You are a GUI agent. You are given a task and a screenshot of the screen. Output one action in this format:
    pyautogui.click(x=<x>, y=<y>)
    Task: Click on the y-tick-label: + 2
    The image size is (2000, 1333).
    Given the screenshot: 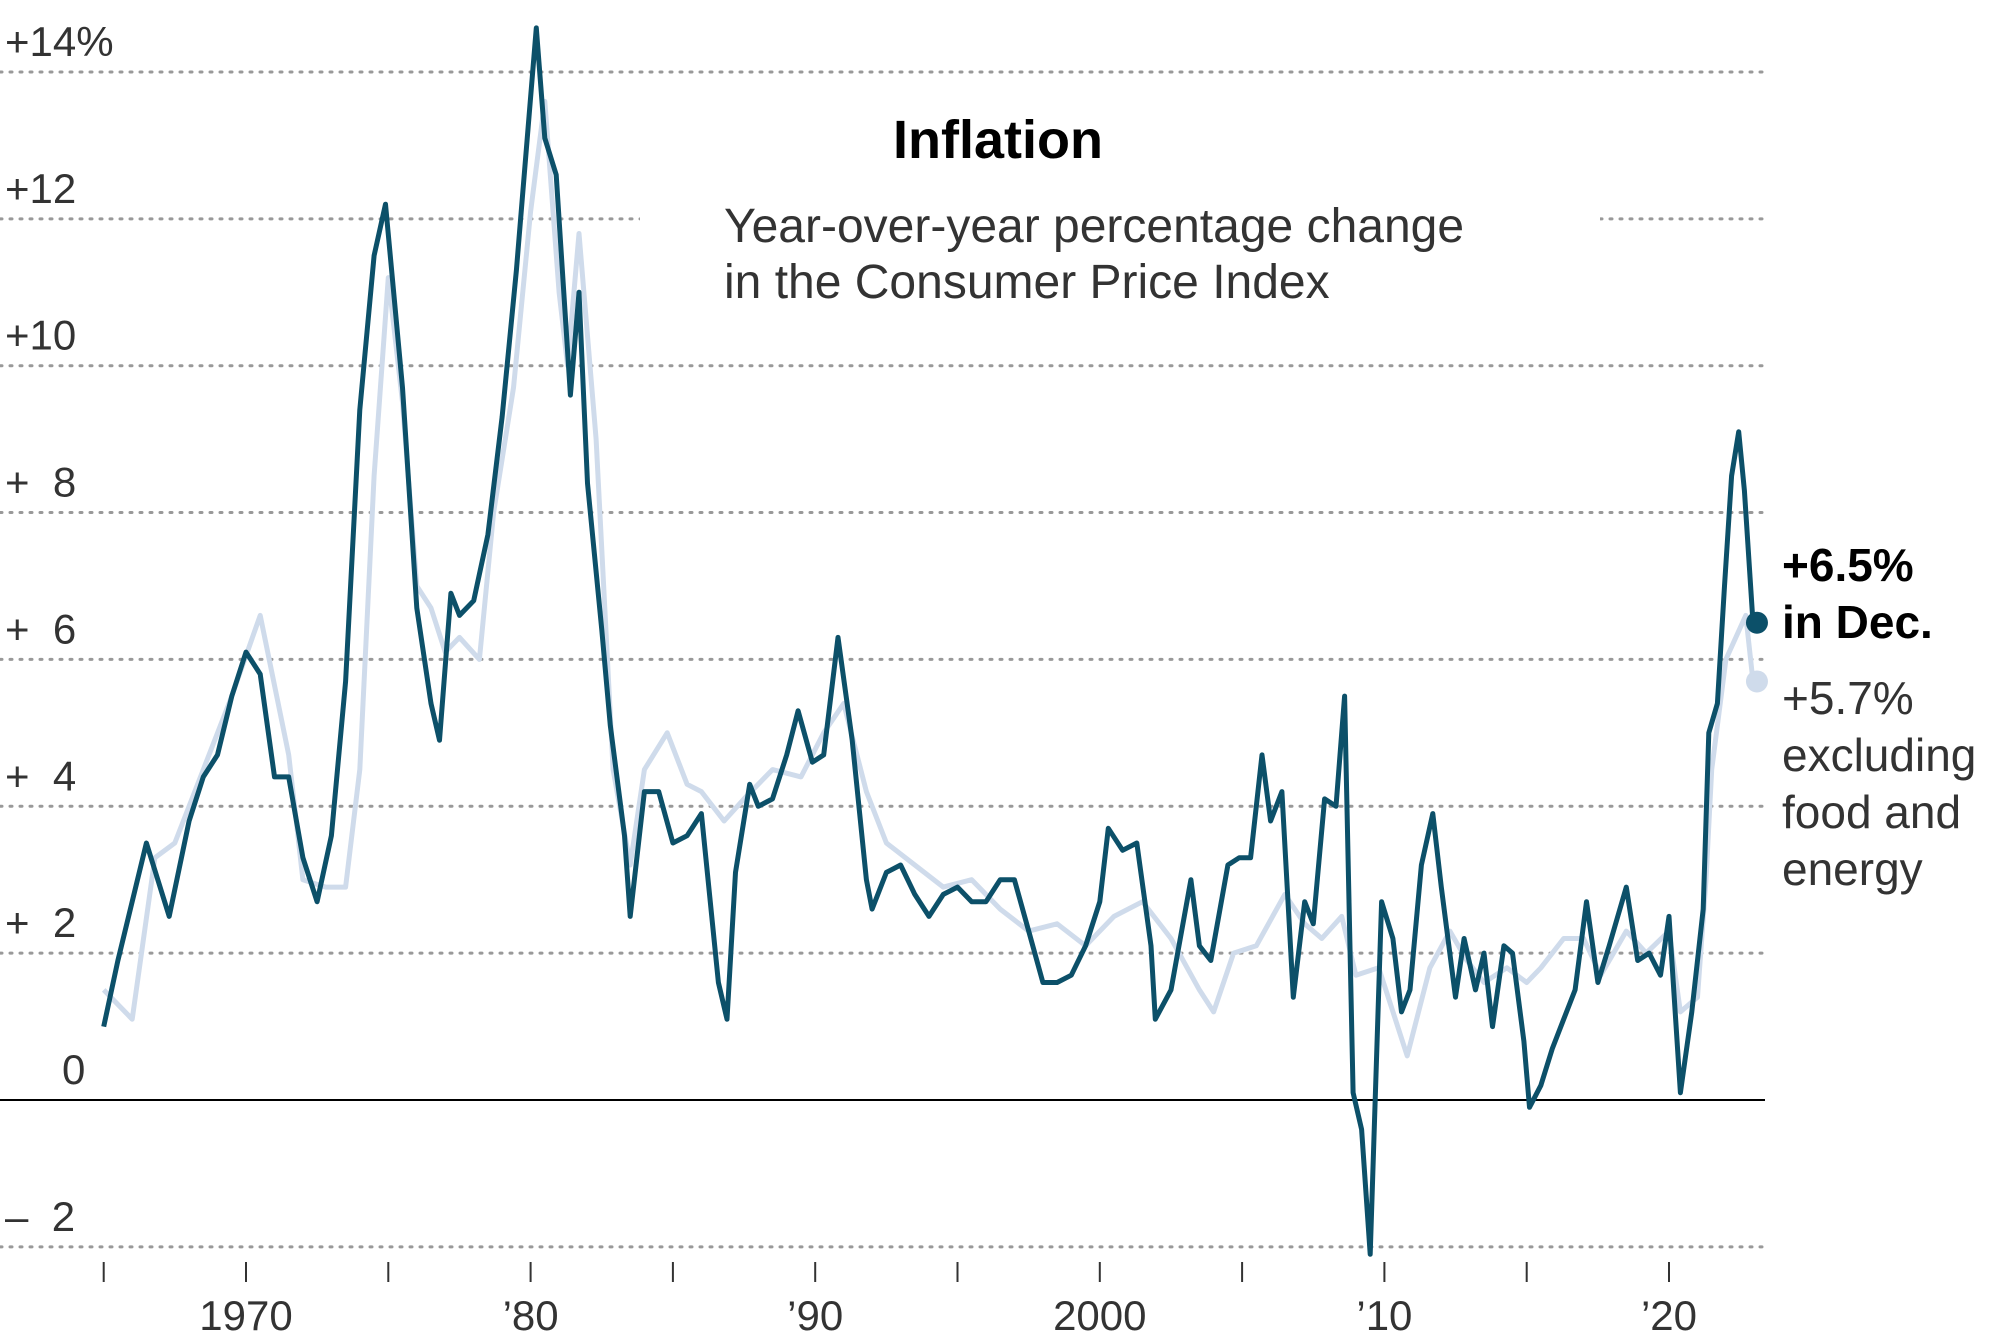 What is the action you would take?
    pyautogui.click(x=40, y=922)
    